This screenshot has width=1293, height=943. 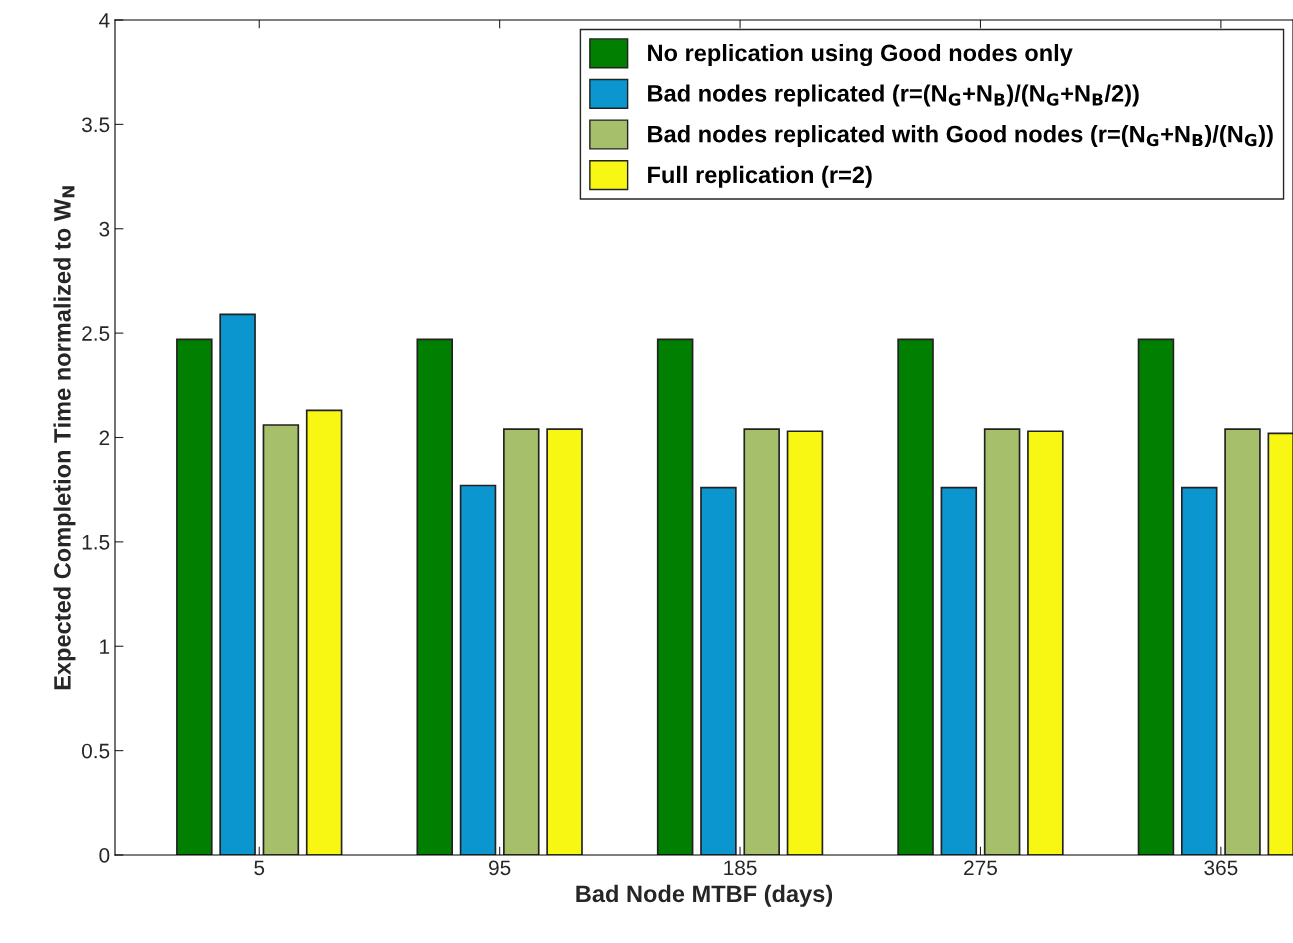 What do you see at coordinates (760, 176) in the screenshot?
I see `legend-label: Full replication (r=2)` at bounding box center [760, 176].